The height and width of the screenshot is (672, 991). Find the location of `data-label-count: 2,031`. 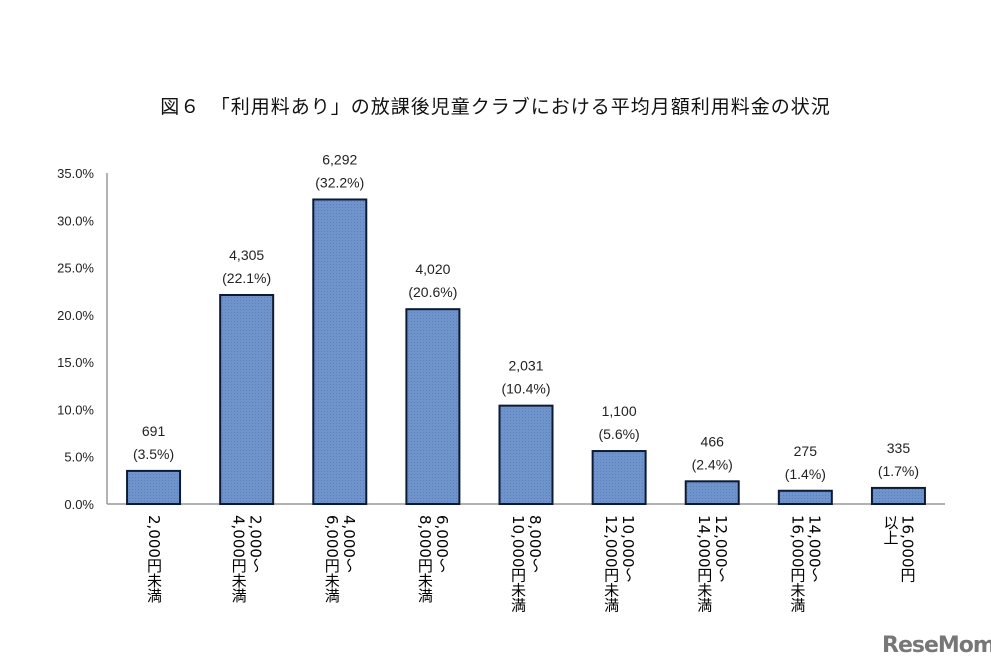

data-label-count: 2,031 is located at coordinates (525, 366).